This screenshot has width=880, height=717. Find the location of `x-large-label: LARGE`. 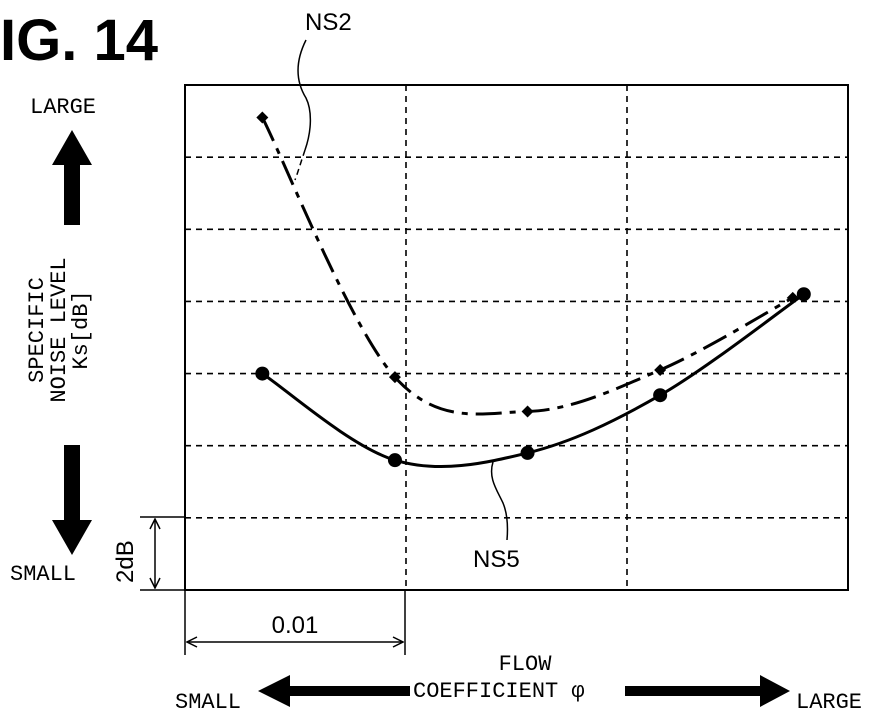

x-large-label: LARGE is located at coordinates (829, 702).